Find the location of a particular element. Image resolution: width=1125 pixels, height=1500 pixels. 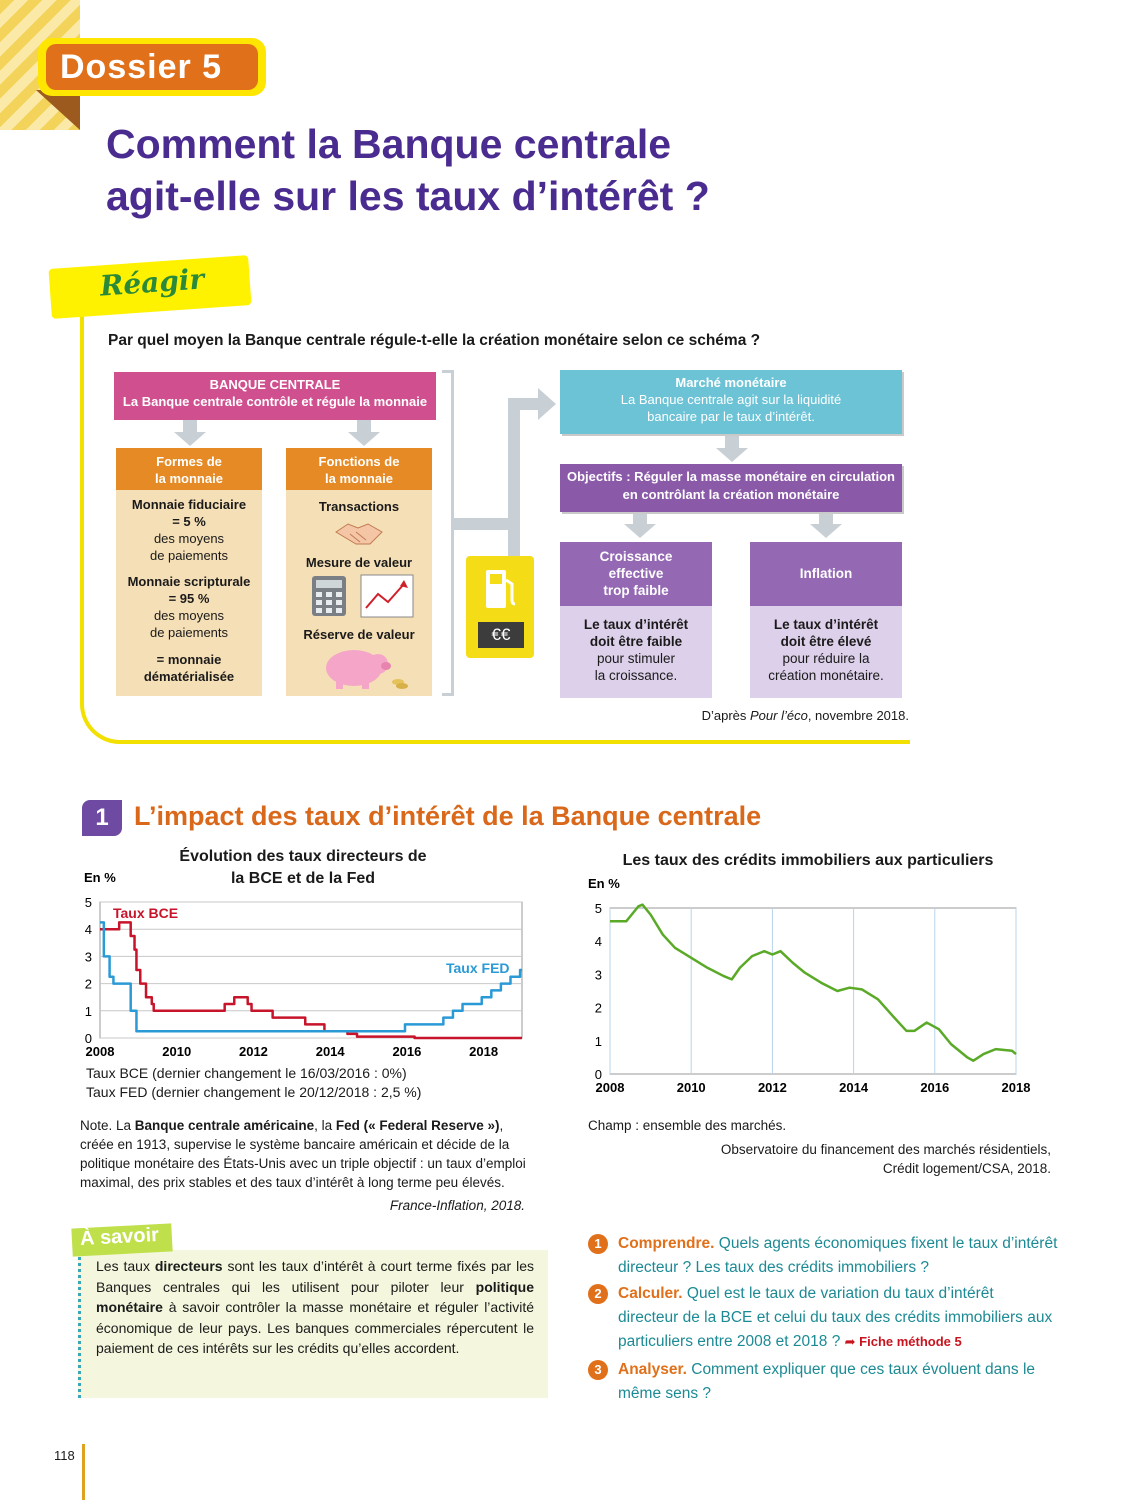

inflation-text: Le taux d’intérêt is located at coordinates (826, 624).